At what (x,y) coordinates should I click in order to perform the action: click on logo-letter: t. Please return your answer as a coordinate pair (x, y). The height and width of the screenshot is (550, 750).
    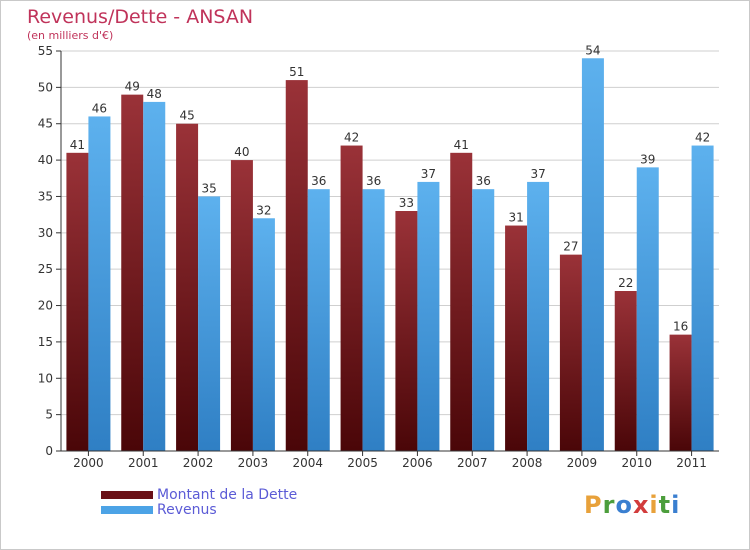
    Looking at the image, I should click on (665, 505).